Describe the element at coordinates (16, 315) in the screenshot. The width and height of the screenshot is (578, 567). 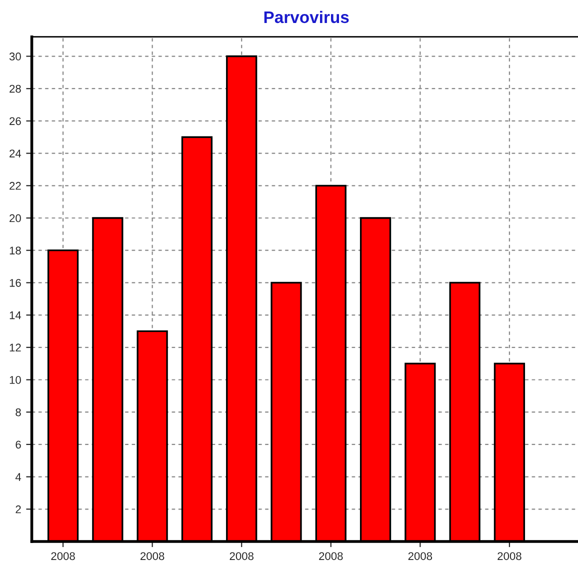
I see `y-tick-label: 14` at that location.